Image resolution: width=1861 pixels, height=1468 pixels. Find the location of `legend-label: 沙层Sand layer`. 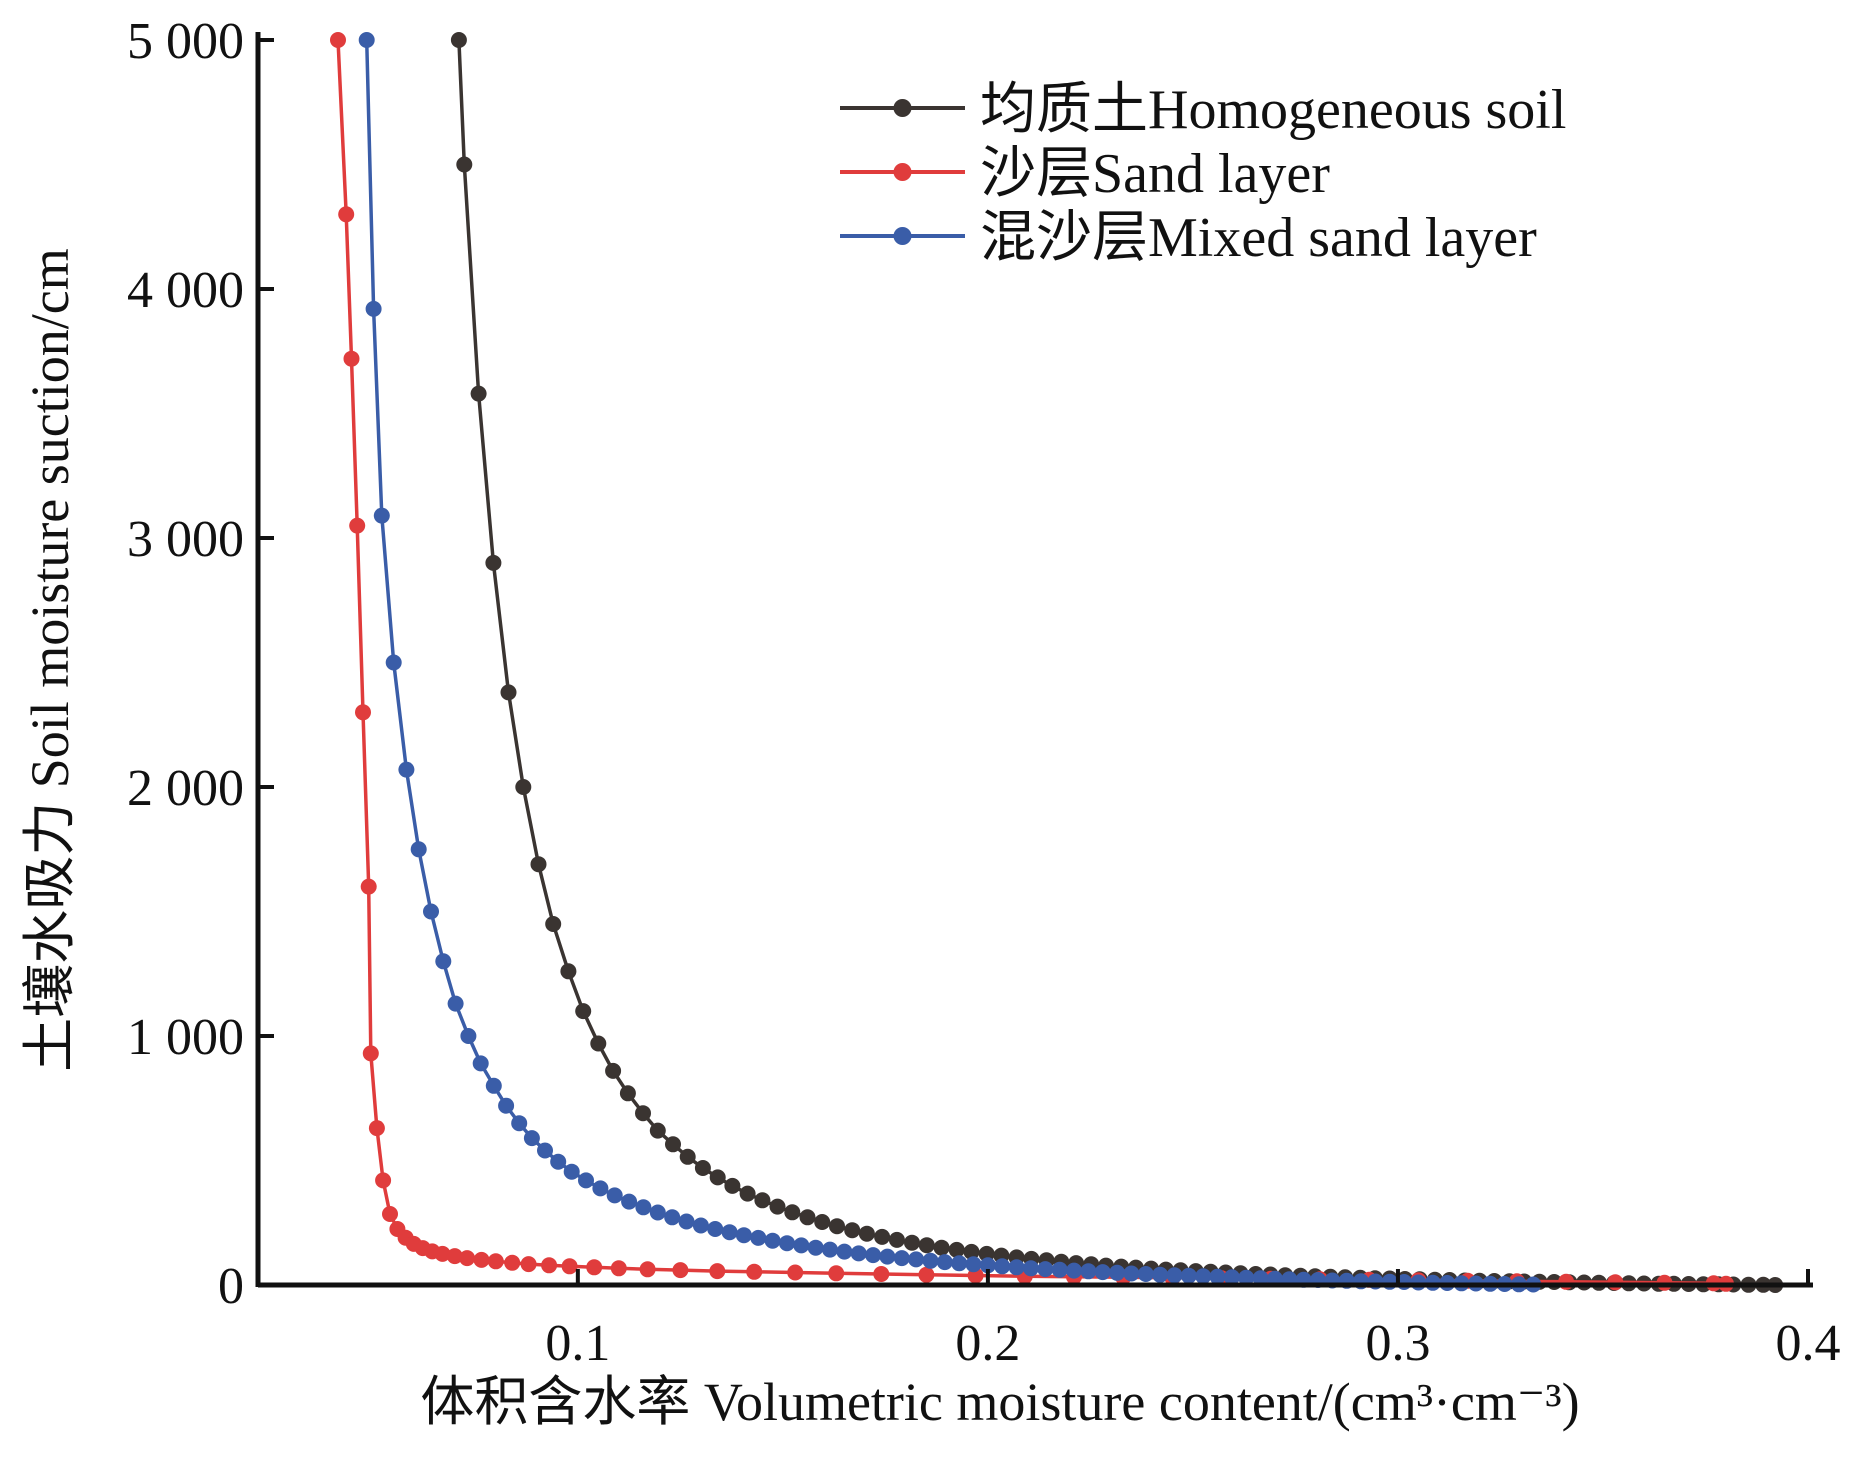

legend-label: 沙层Sand layer is located at coordinates (1155, 174).